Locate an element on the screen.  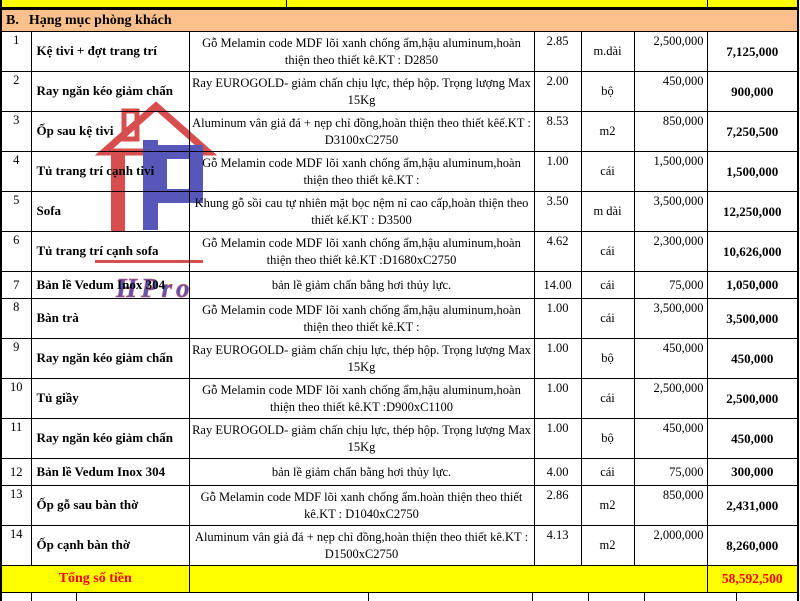
top-partial-row is located at coordinates (399, 4).